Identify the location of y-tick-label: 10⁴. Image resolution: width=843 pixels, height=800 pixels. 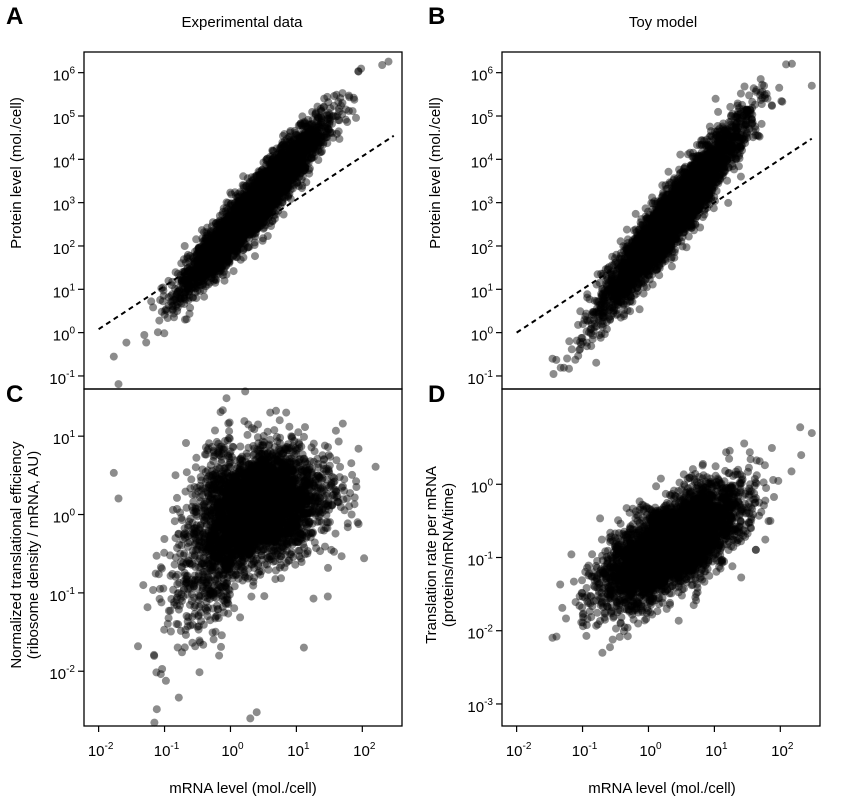
(64, 161).